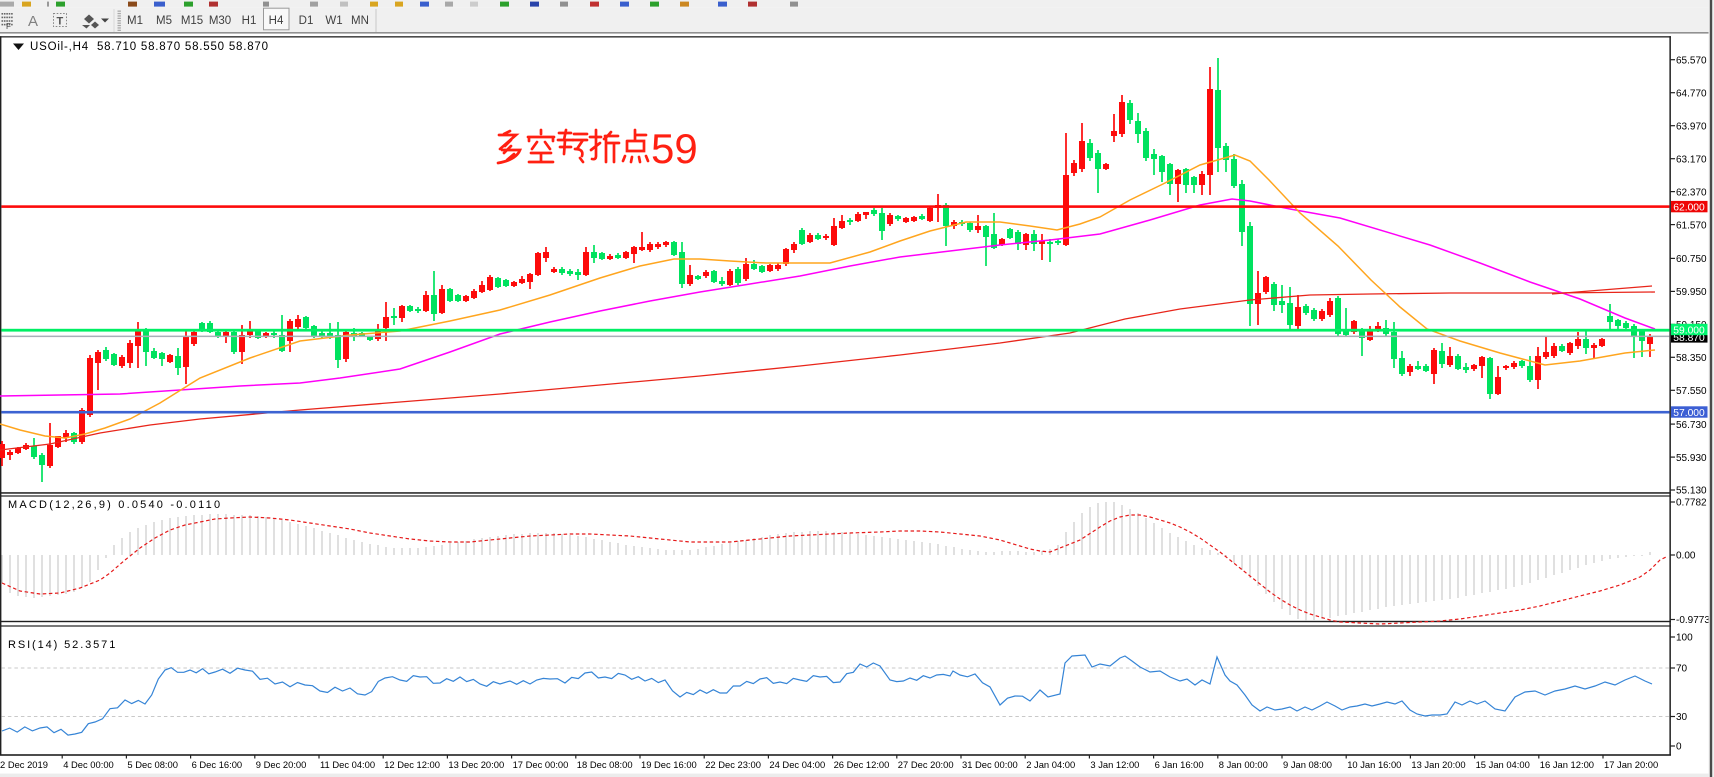  I want to click on svg-text: 17 Jan 20:00, so click(1631, 764).